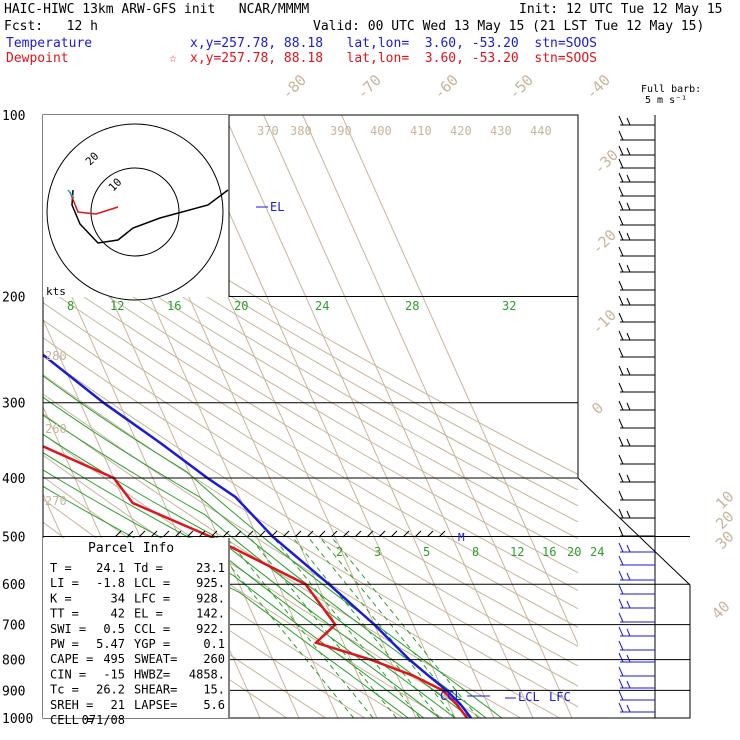 The height and width of the screenshot is (740, 740). Describe the element at coordinates (103, 720) in the screenshot. I see `parcel-info-value: 071/08` at that location.